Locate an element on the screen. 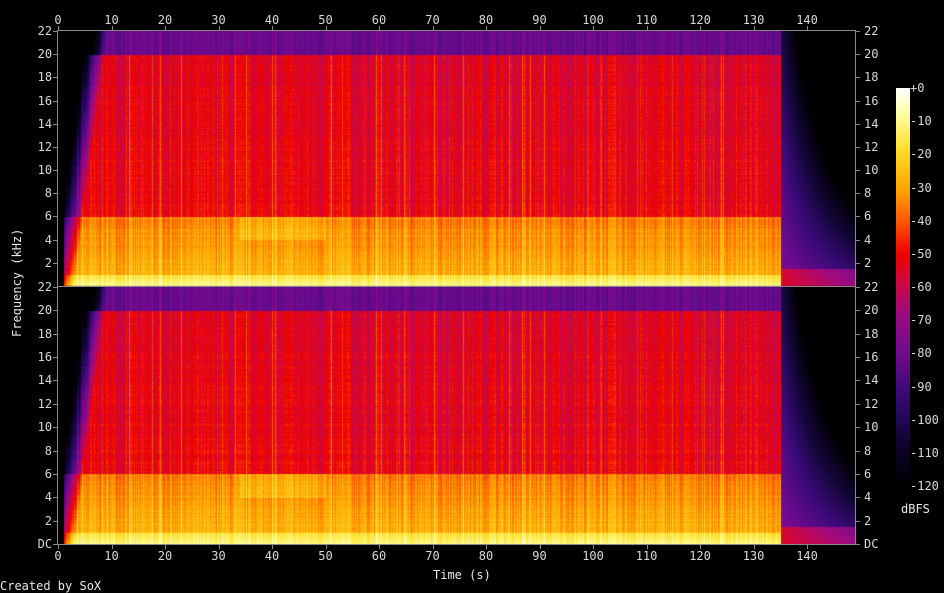 The width and height of the screenshot is (944, 593). x-tick-label-bottom: 30 is located at coordinates (218, 556).